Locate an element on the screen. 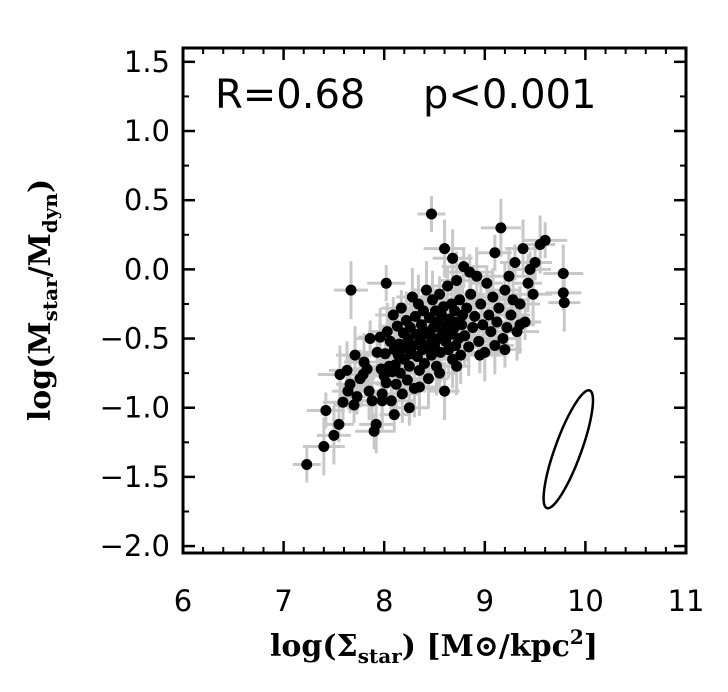 The height and width of the screenshot is (692, 728). error-ellipse is located at coordinates (568, 449).